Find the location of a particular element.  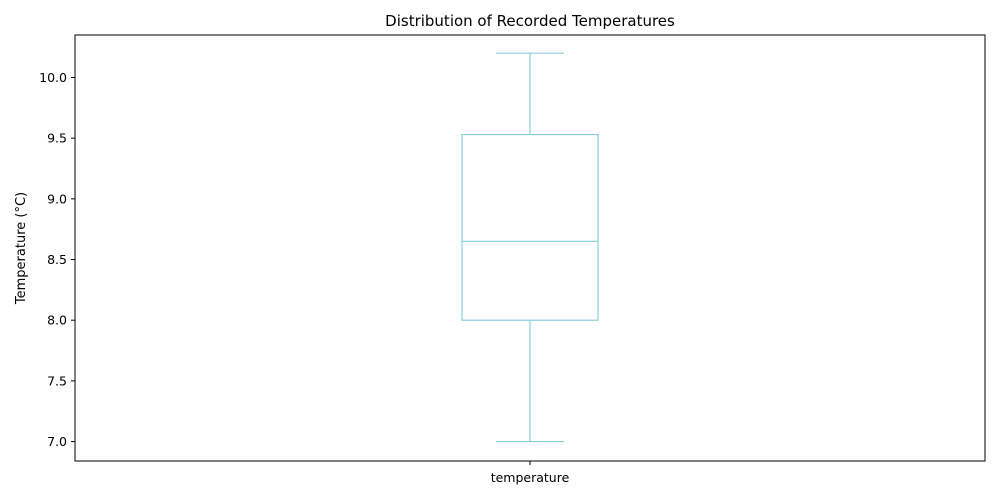

boxes-layer is located at coordinates (530, 247).